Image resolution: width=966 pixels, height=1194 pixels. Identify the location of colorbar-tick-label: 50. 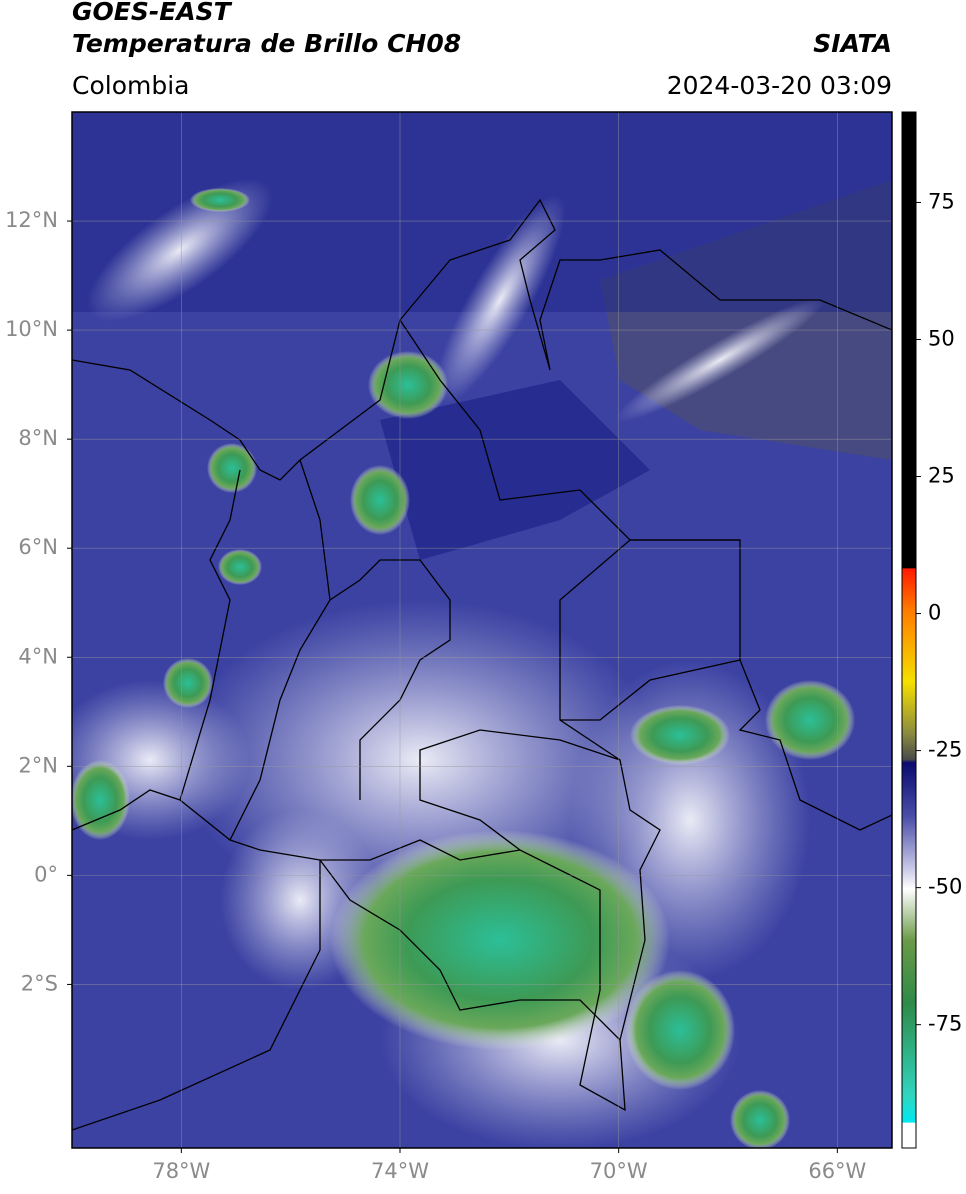
(941, 338).